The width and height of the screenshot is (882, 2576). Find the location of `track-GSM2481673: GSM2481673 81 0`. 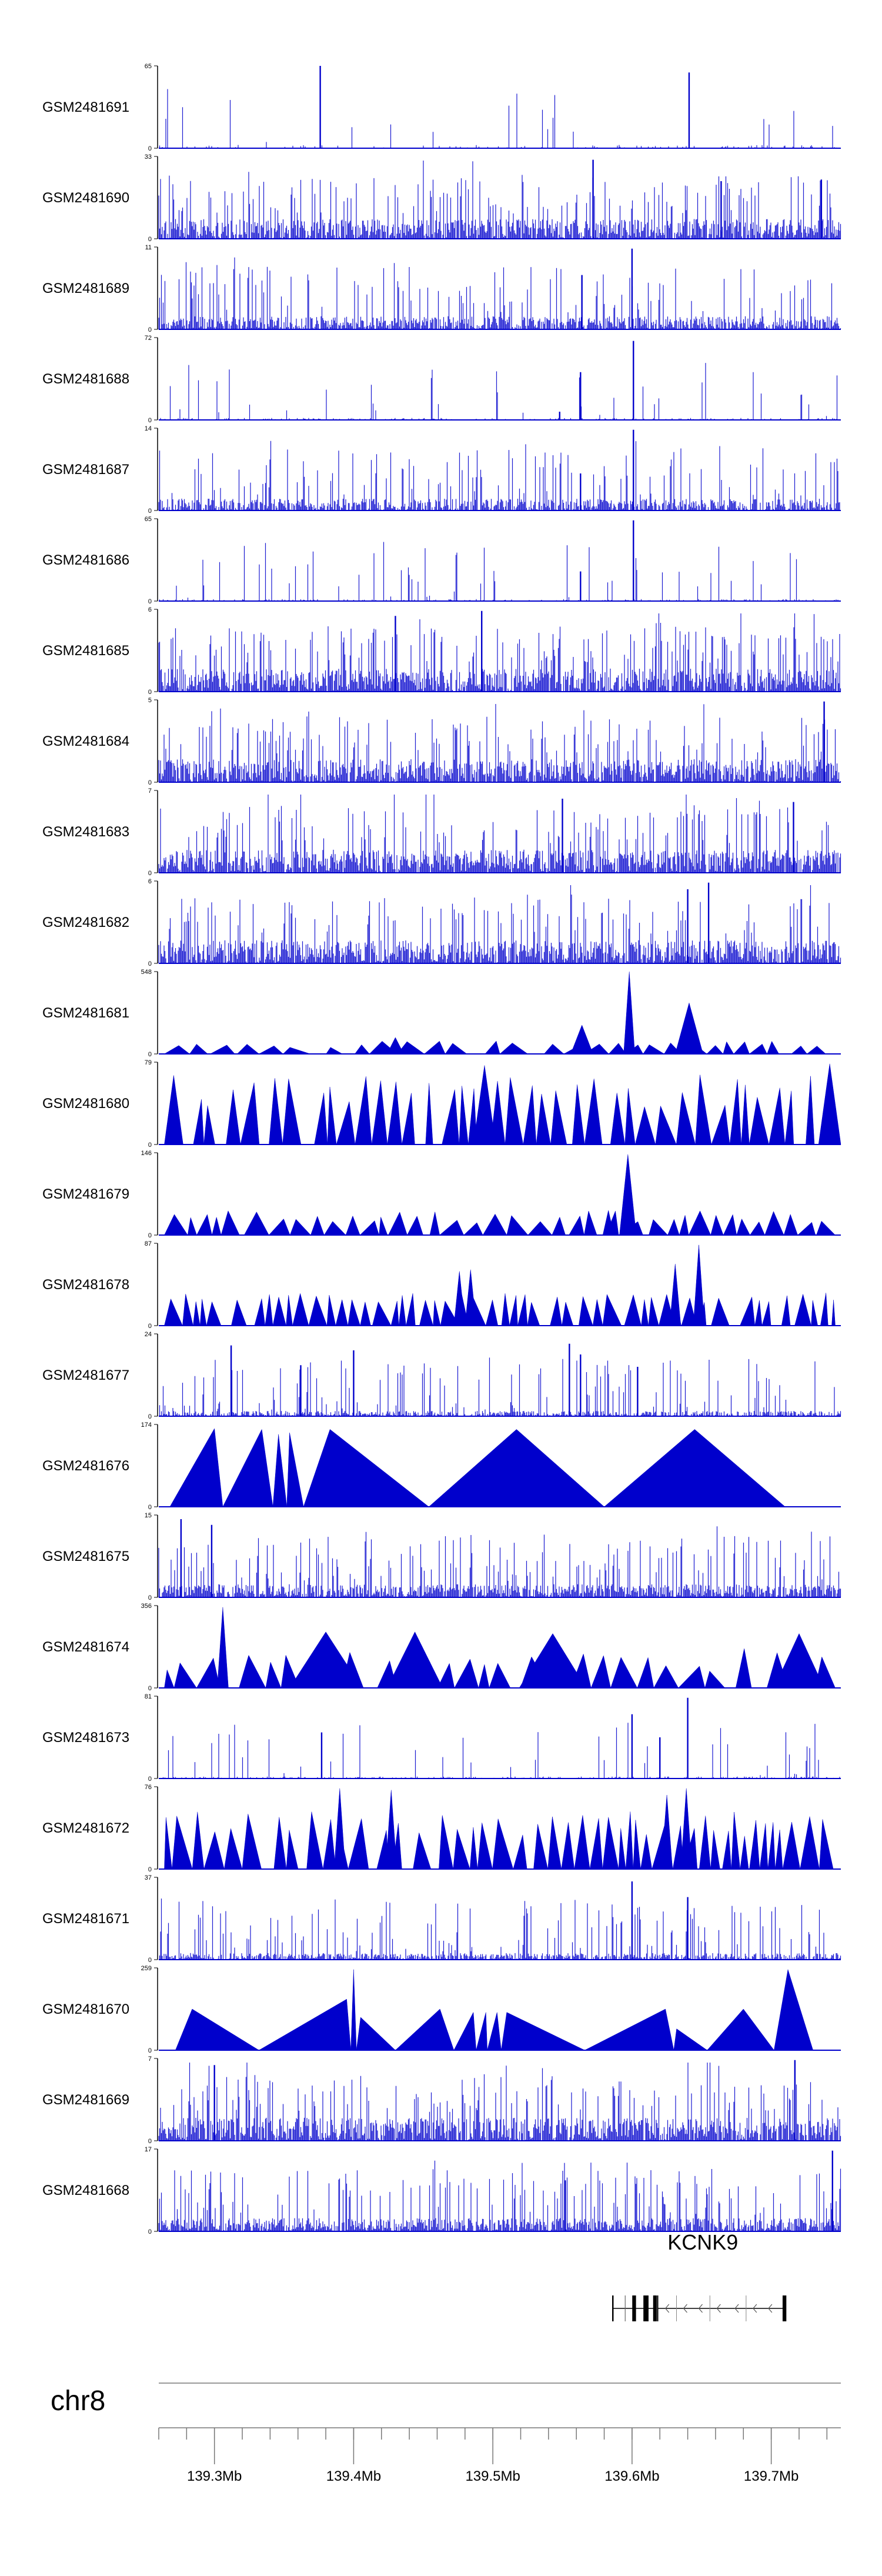

track-GSM2481673: GSM2481673 81 0 is located at coordinates (441, 1738).